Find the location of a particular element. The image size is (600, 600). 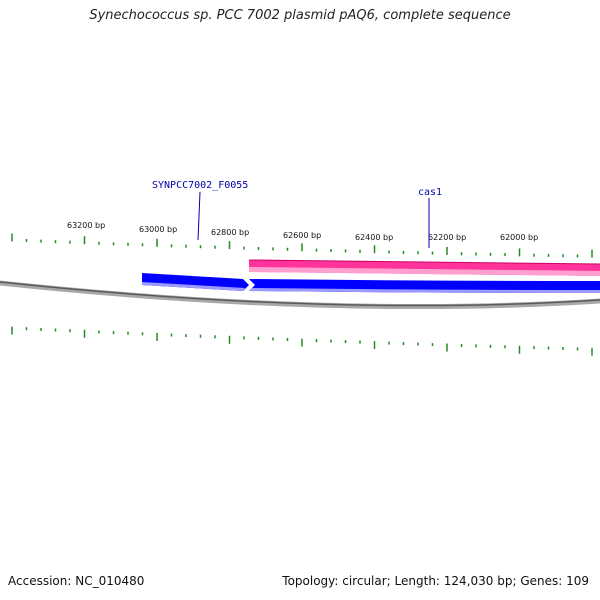

tick-label: 62200 bp is located at coordinates (447, 237).